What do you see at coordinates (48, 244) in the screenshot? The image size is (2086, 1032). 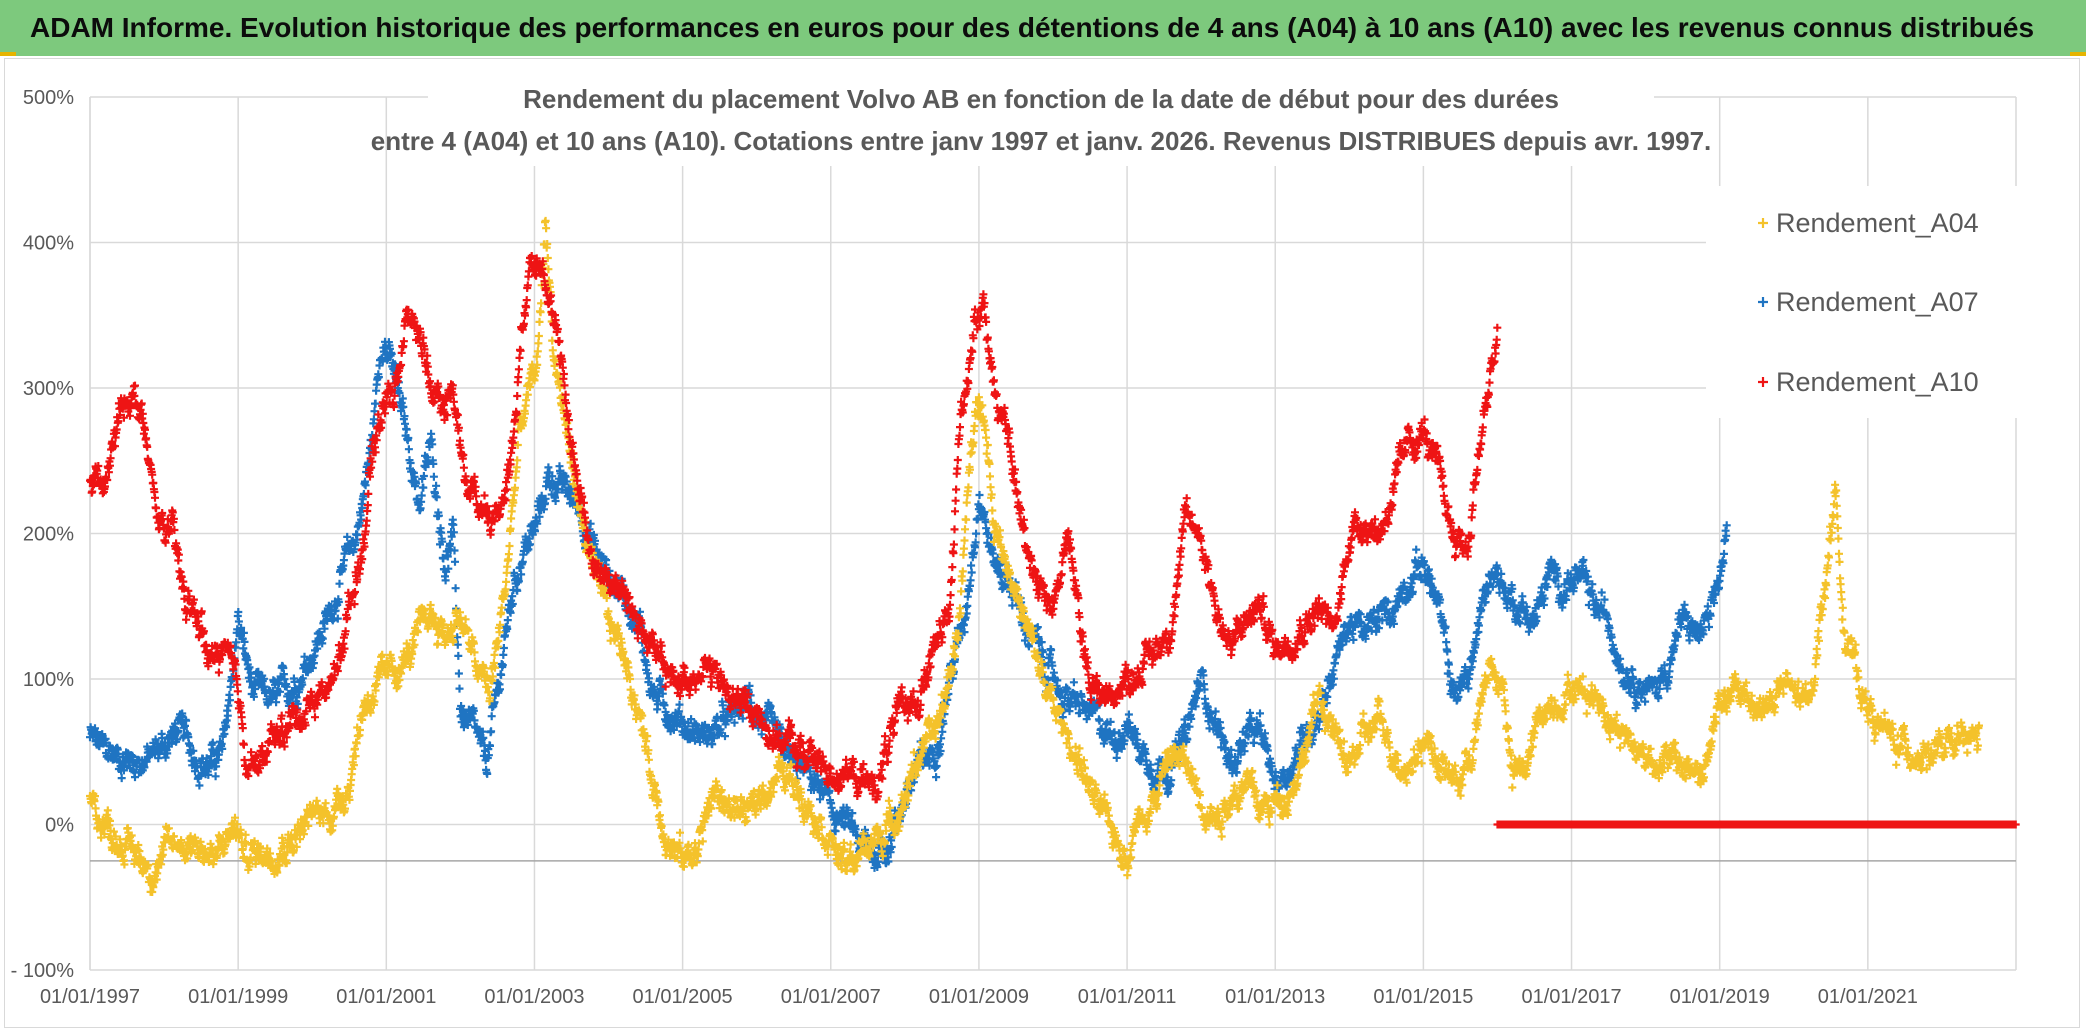 I see `y-tick-label: 400%` at bounding box center [48, 244].